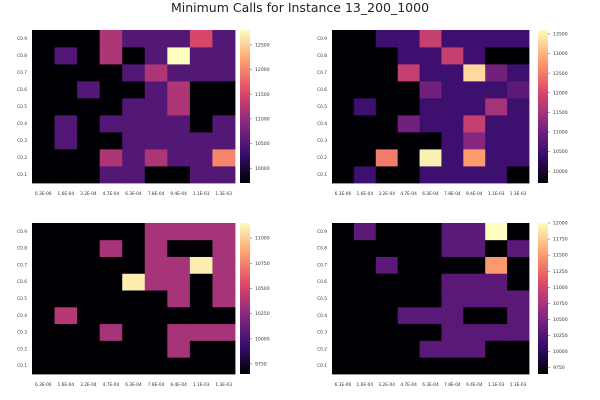  Describe the element at coordinates (322, 349) in the screenshot. I see `y-tick-label: C0.2` at that location.